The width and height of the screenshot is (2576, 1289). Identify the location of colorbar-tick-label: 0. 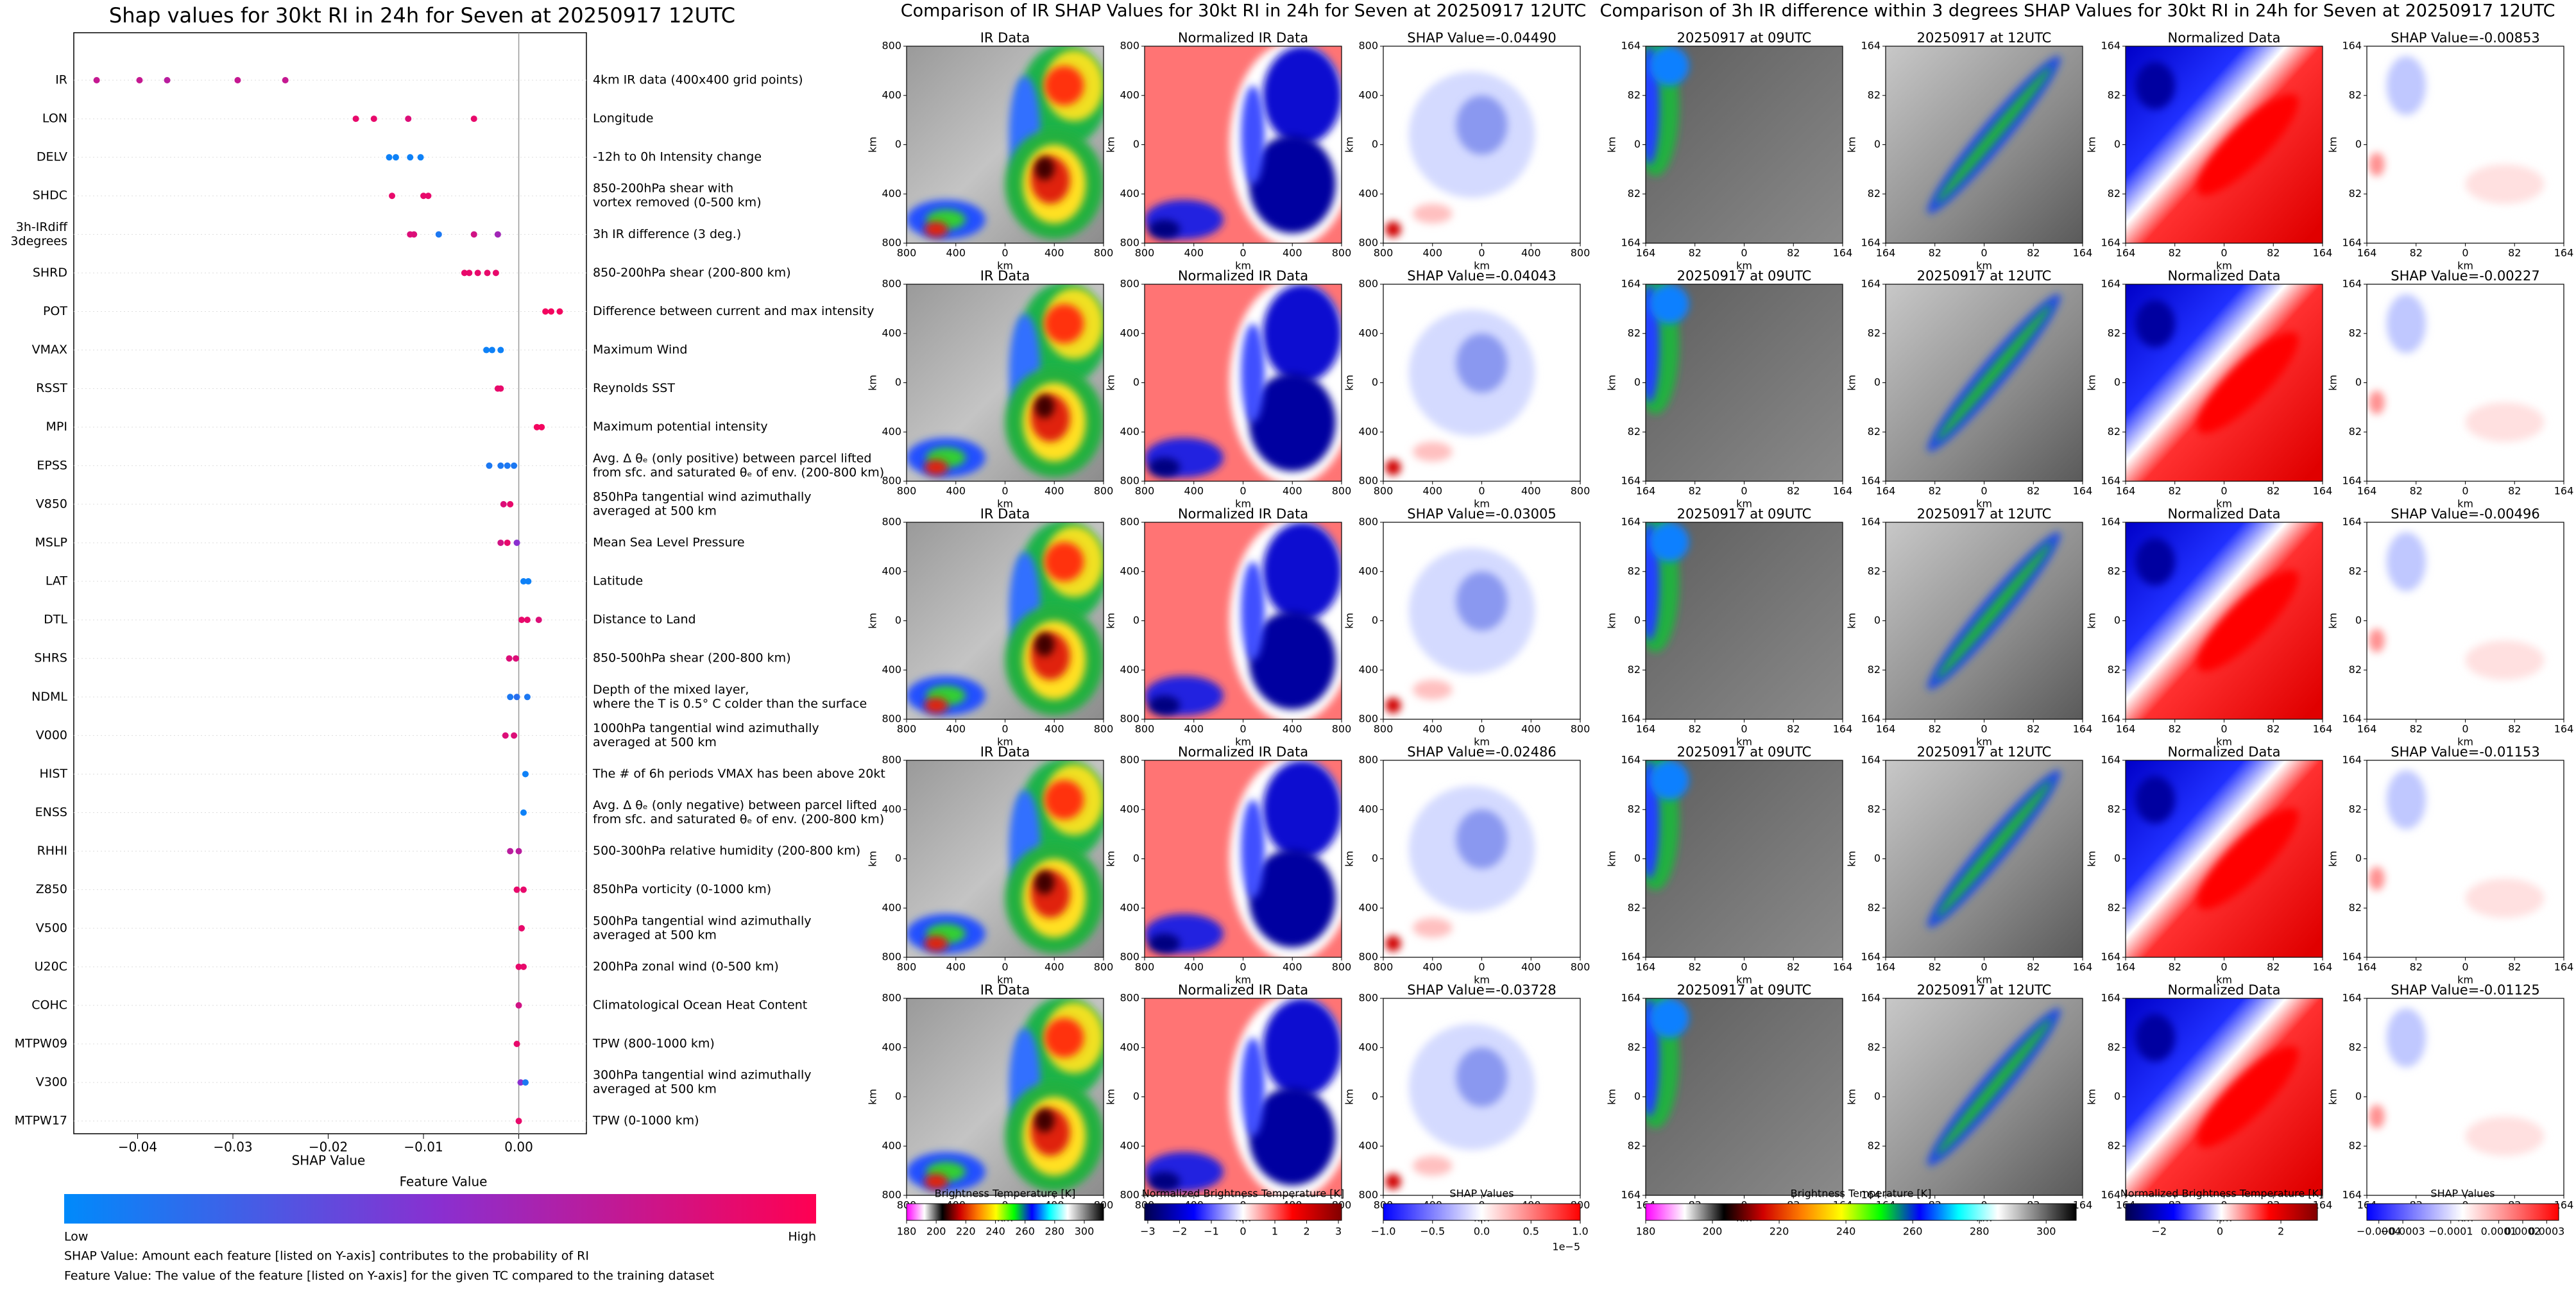
(2220, 1231).